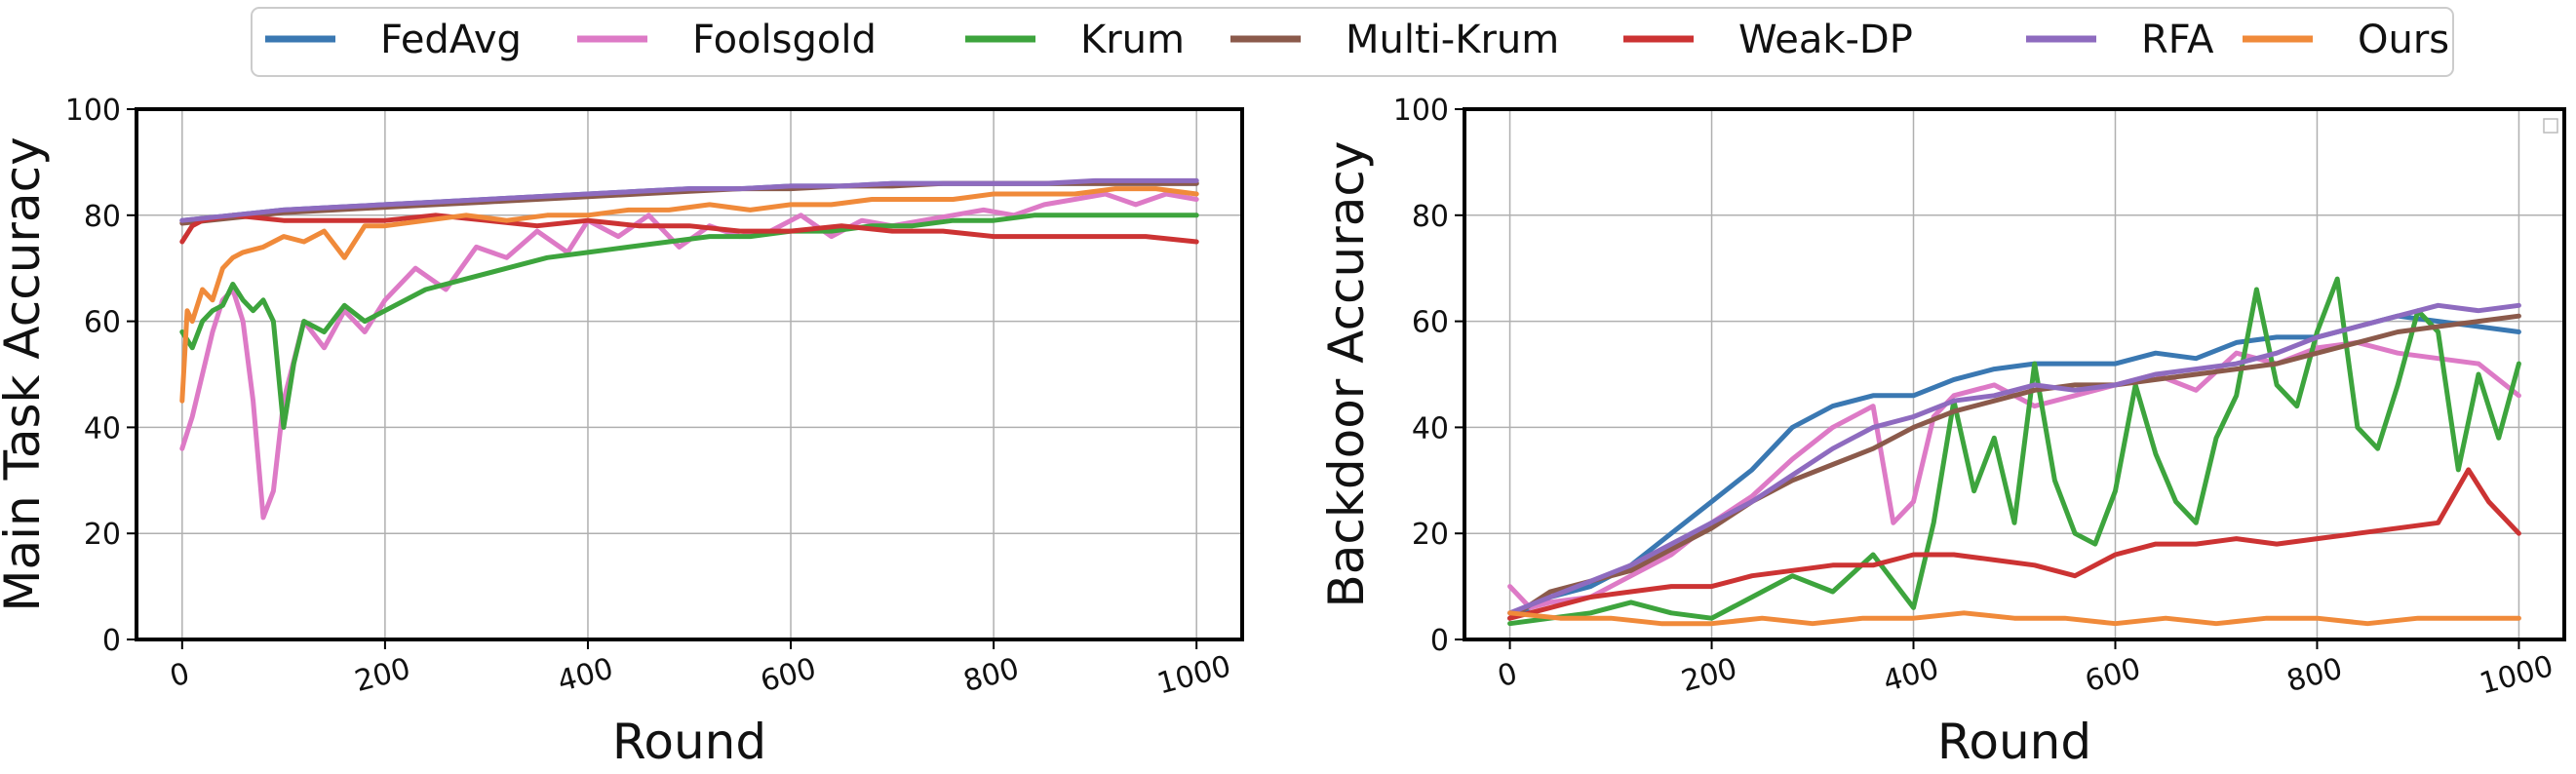 The width and height of the screenshot is (2576, 774). What do you see at coordinates (2403, 40) in the screenshot?
I see `legend-label: Ours` at bounding box center [2403, 40].